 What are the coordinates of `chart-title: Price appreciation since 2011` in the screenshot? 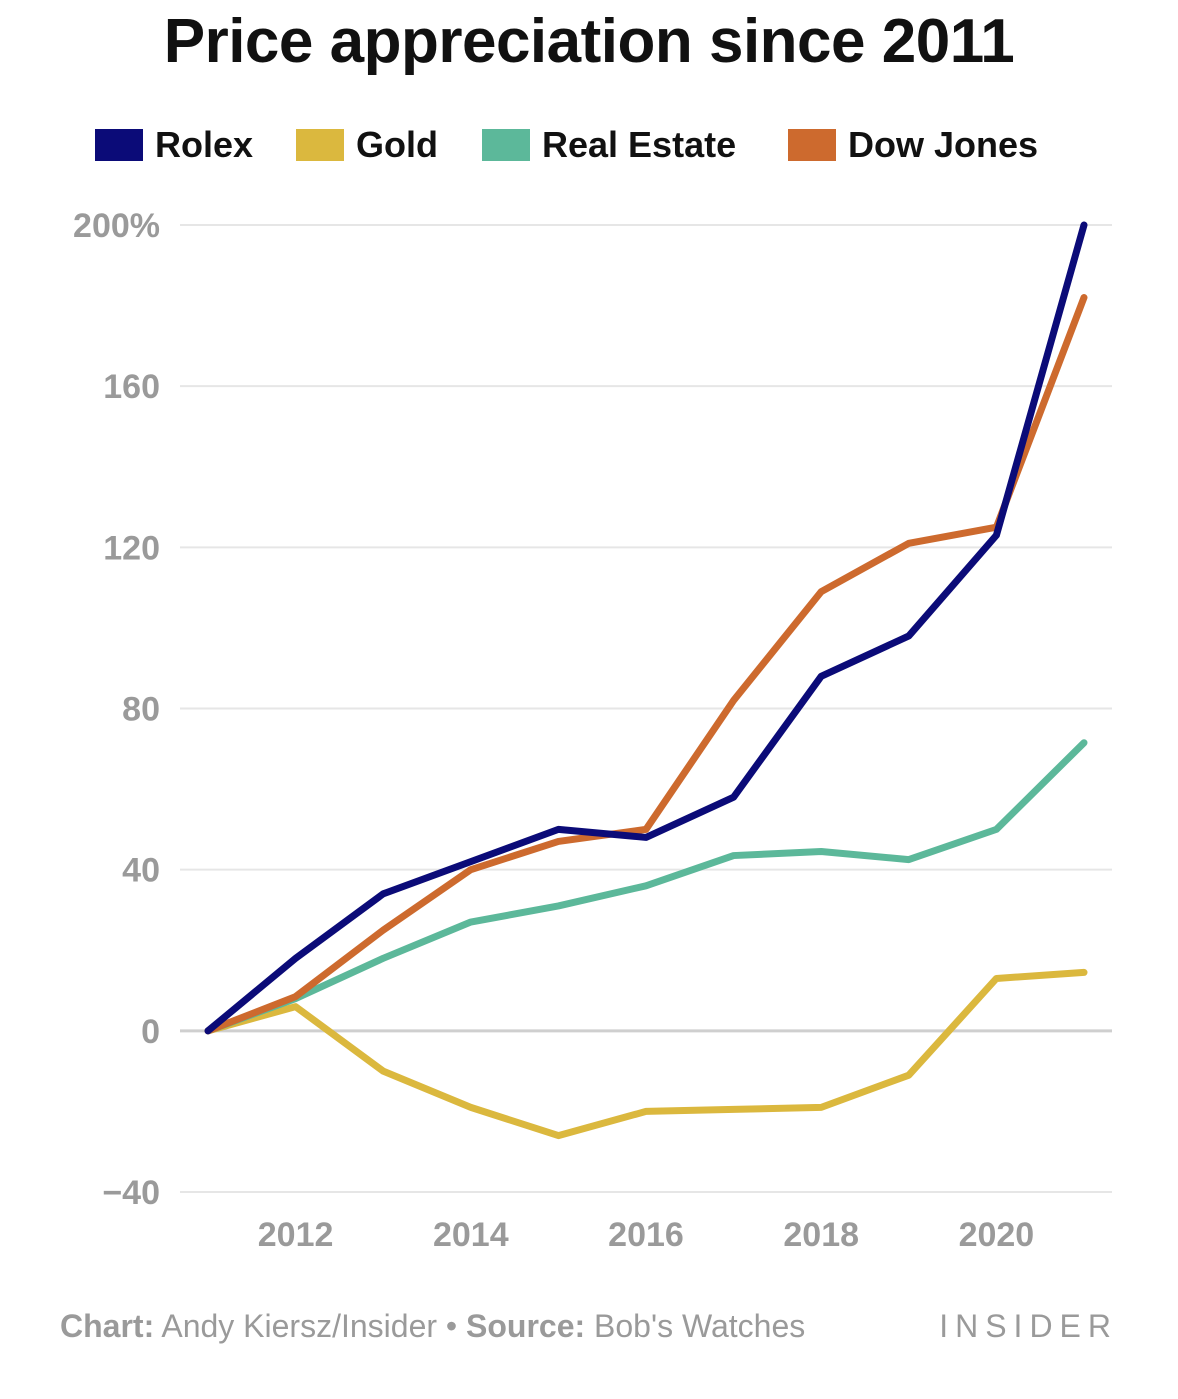 It's located at (589, 41).